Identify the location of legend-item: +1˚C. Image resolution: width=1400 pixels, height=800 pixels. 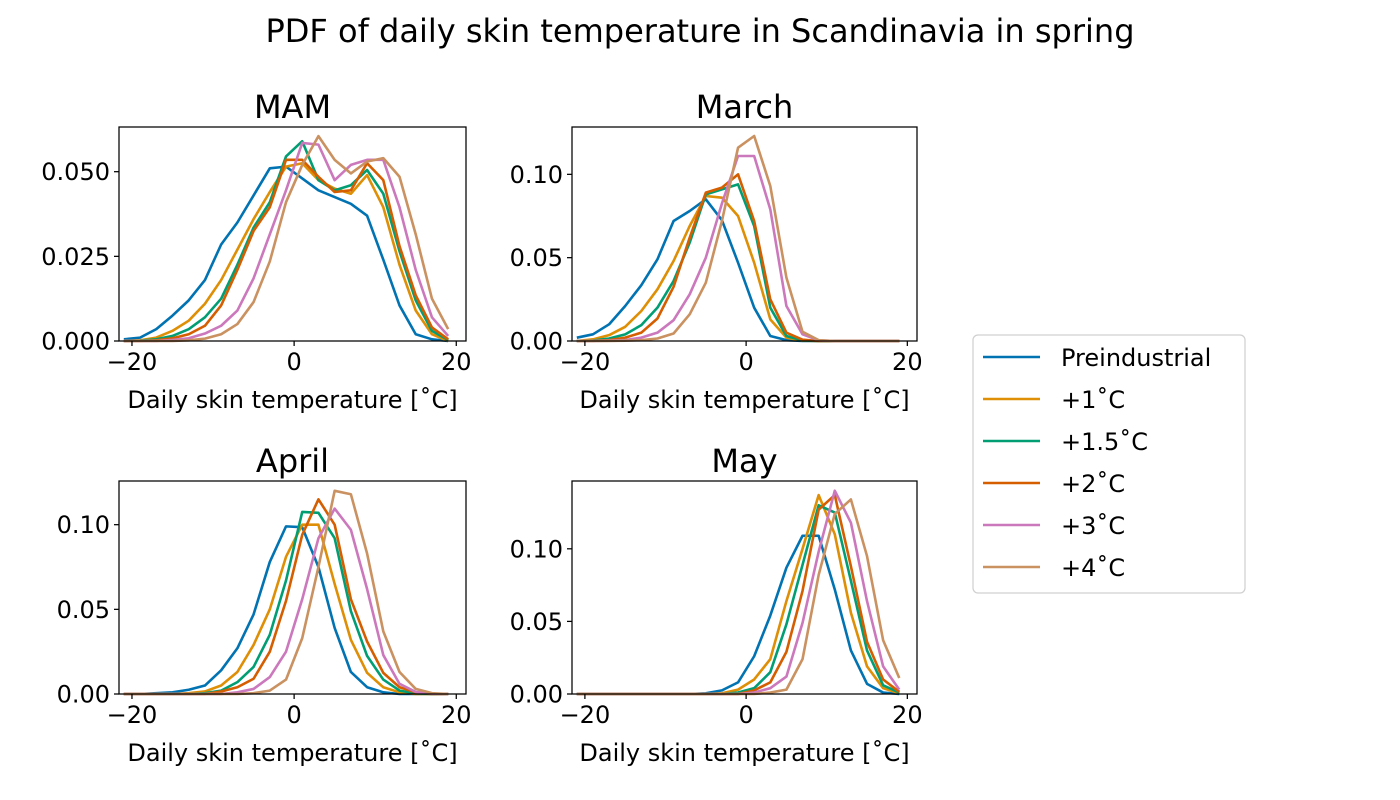
(1054, 400).